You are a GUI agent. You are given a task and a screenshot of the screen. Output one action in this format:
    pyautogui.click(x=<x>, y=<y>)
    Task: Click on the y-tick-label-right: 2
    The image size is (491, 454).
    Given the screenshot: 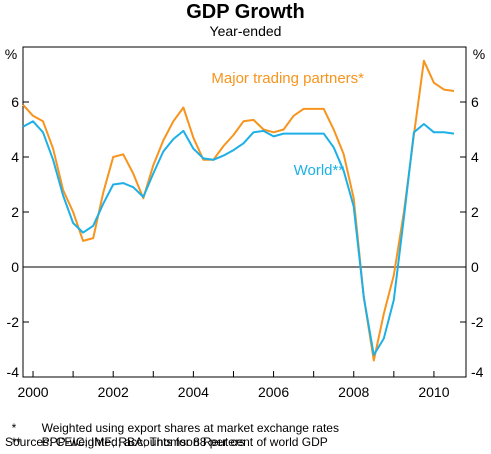 What is the action you would take?
    pyautogui.click(x=475, y=212)
    